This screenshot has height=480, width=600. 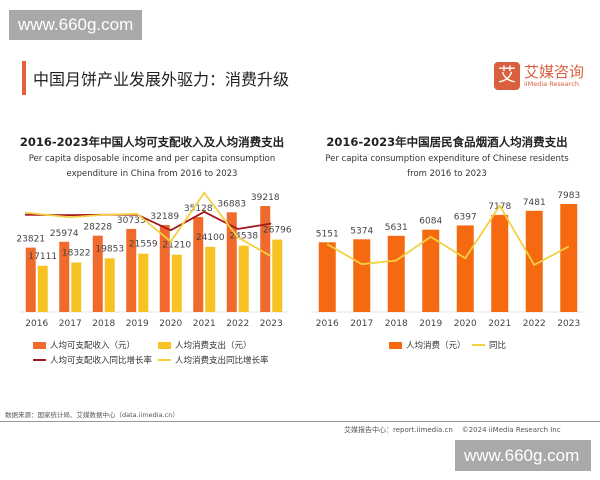 What do you see at coordinates (64, 234) in the screenshot?
I see `income-label: 25974` at bounding box center [64, 234].